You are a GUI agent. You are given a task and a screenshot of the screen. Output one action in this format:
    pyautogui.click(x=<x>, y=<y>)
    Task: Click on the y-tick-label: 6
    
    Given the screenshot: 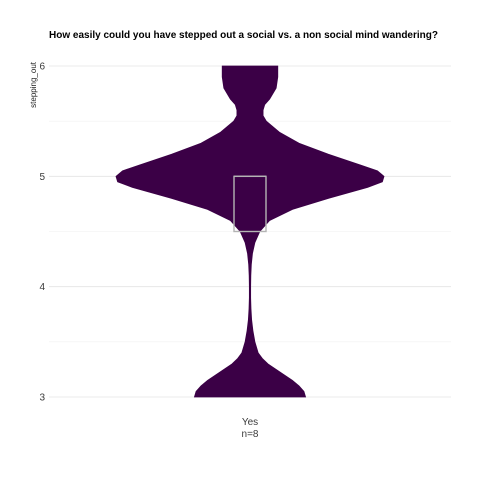 What is the action you would take?
    pyautogui.click(x=42, y=67)
    